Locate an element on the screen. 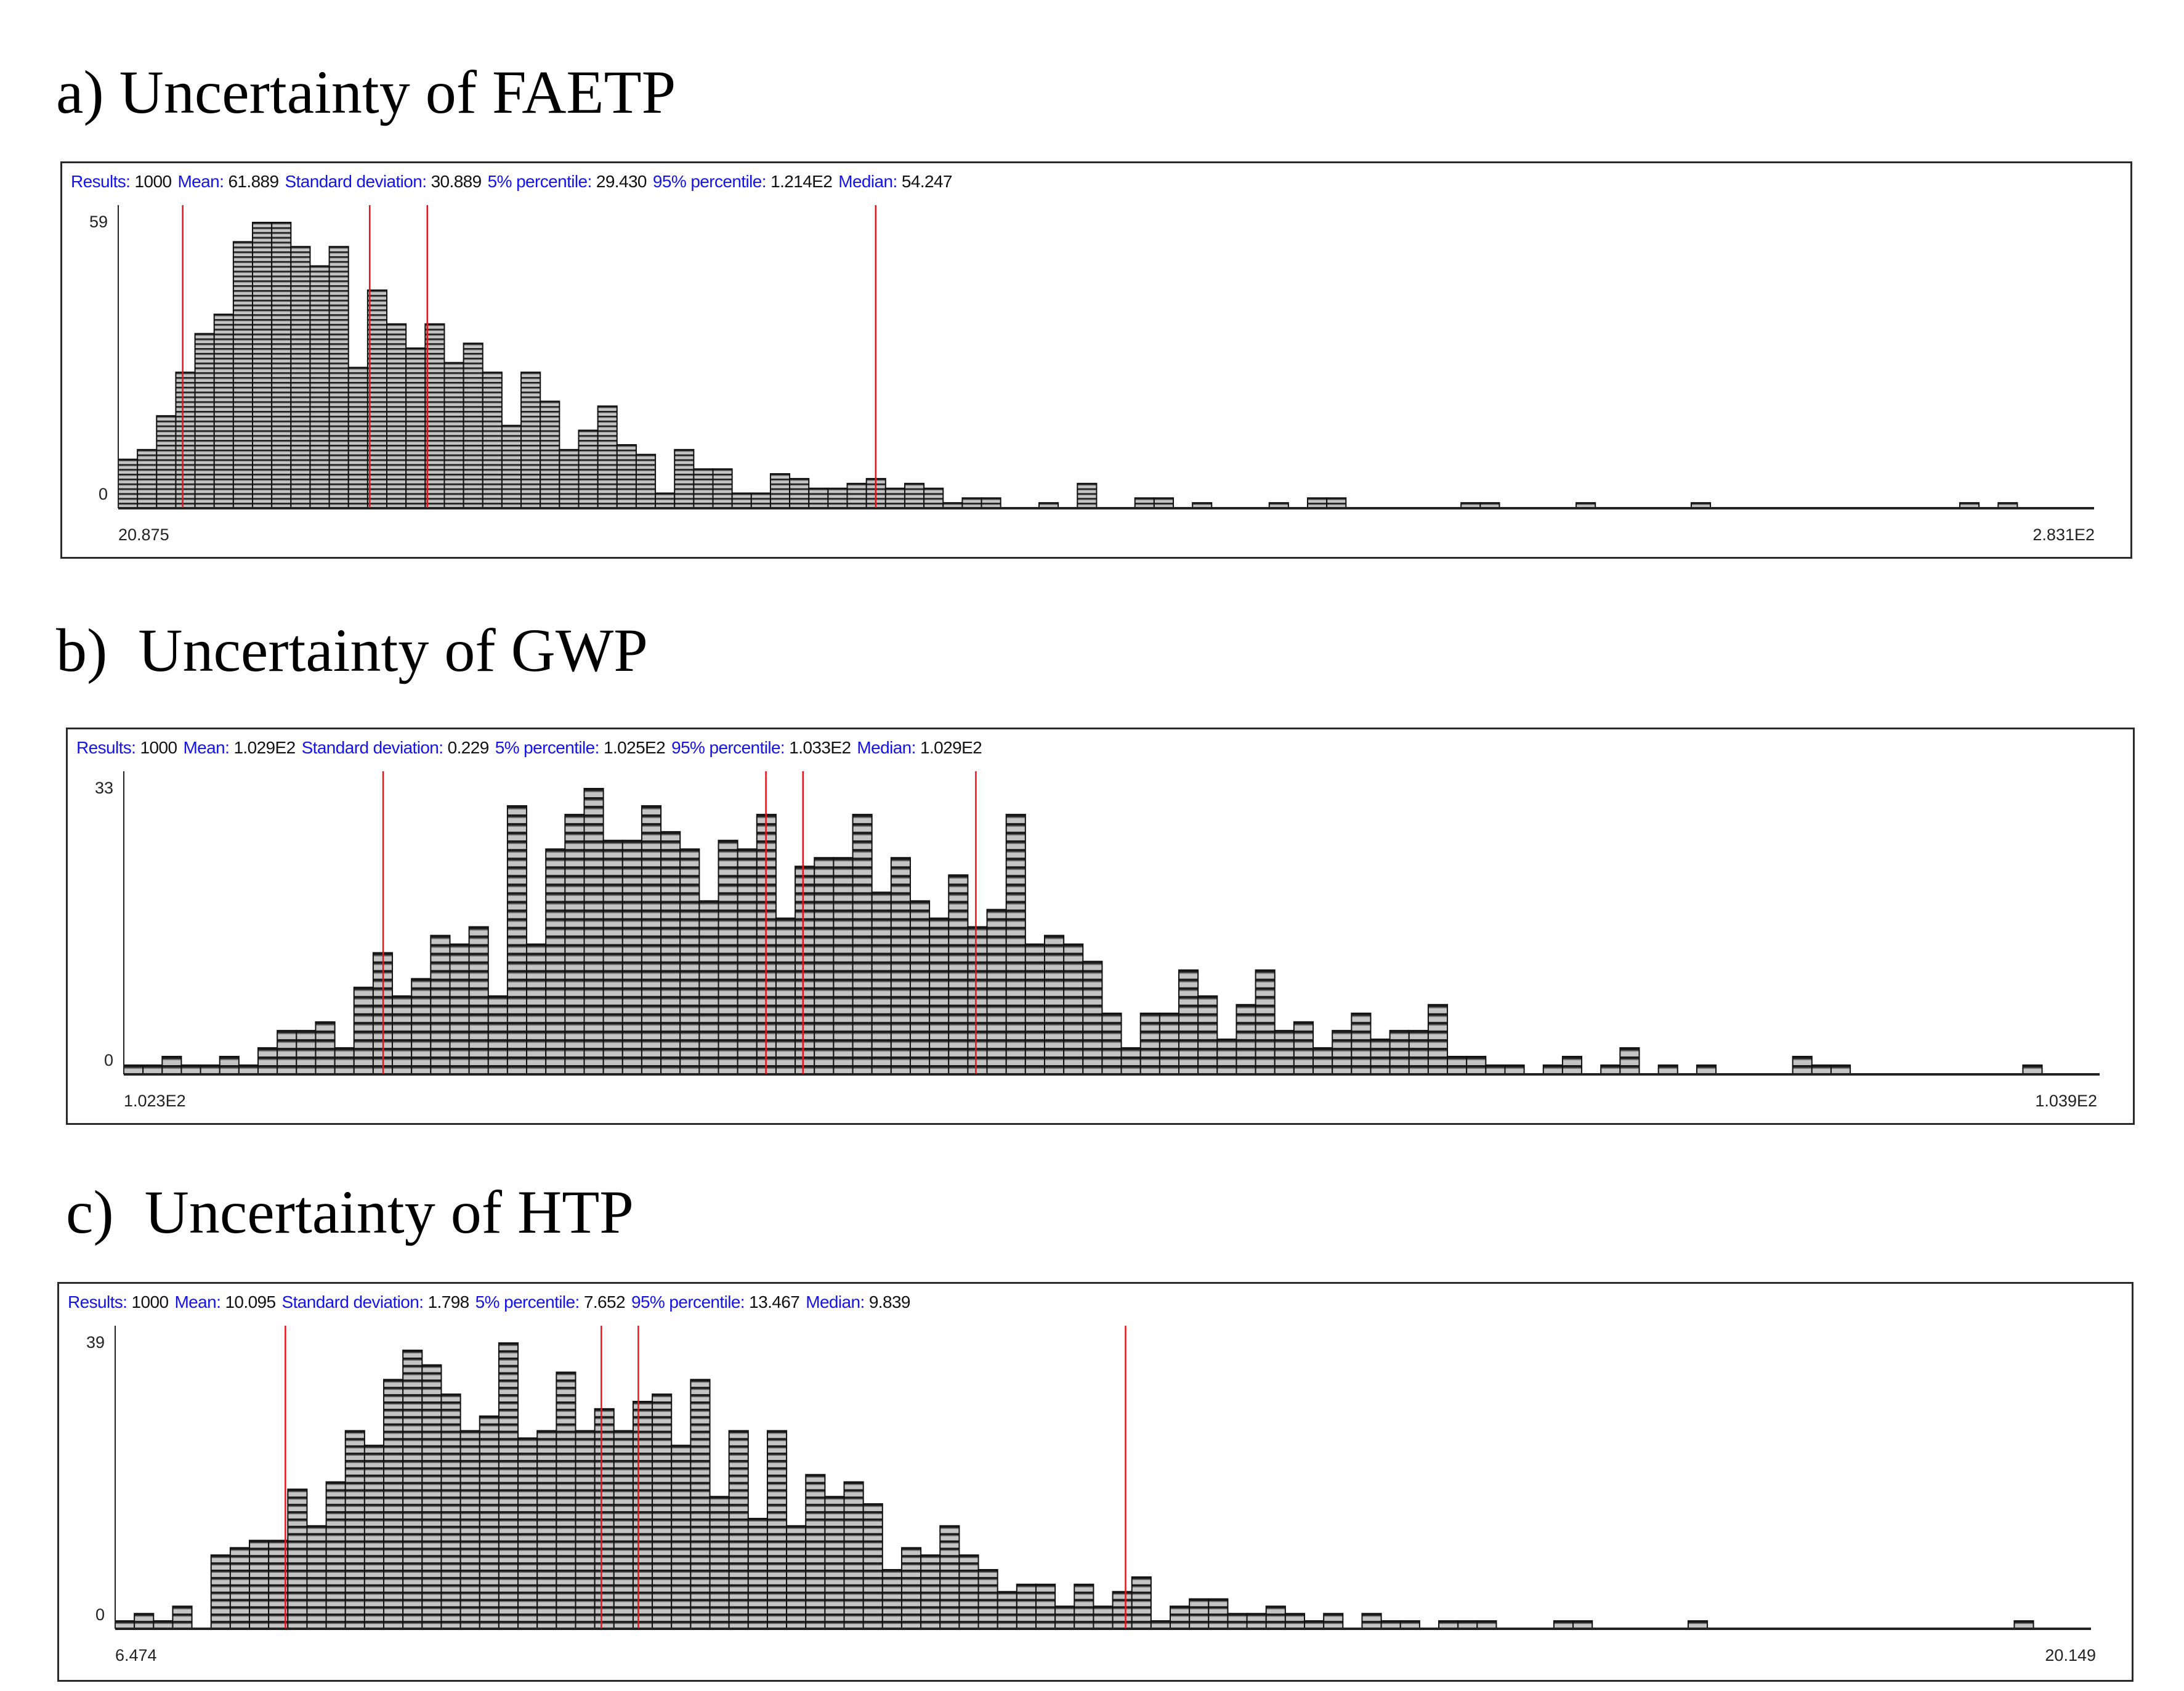  panel-a-stat-label: 5% percentile: is located at coordinates (540, 181).